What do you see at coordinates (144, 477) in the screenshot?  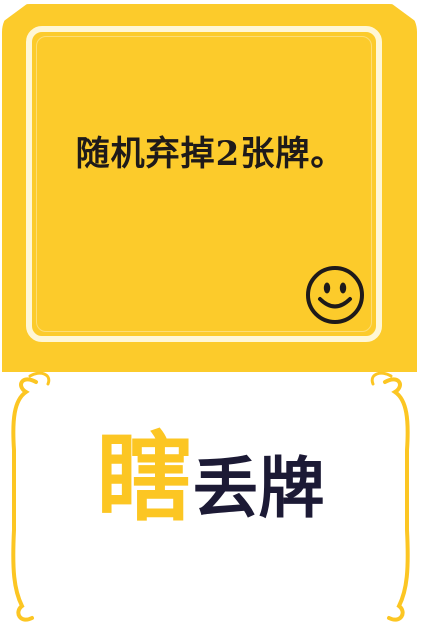 I see `card-title-highlight: 瞎` at bounding box center [144, 477].